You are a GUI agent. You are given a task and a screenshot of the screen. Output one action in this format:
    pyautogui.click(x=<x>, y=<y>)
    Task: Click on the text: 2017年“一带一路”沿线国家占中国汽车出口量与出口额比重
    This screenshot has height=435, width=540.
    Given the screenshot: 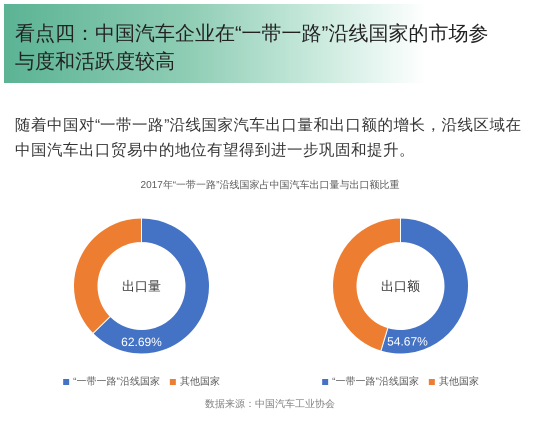 What is the action you would take?
    pyautogui.click(x=270, y=186)
    